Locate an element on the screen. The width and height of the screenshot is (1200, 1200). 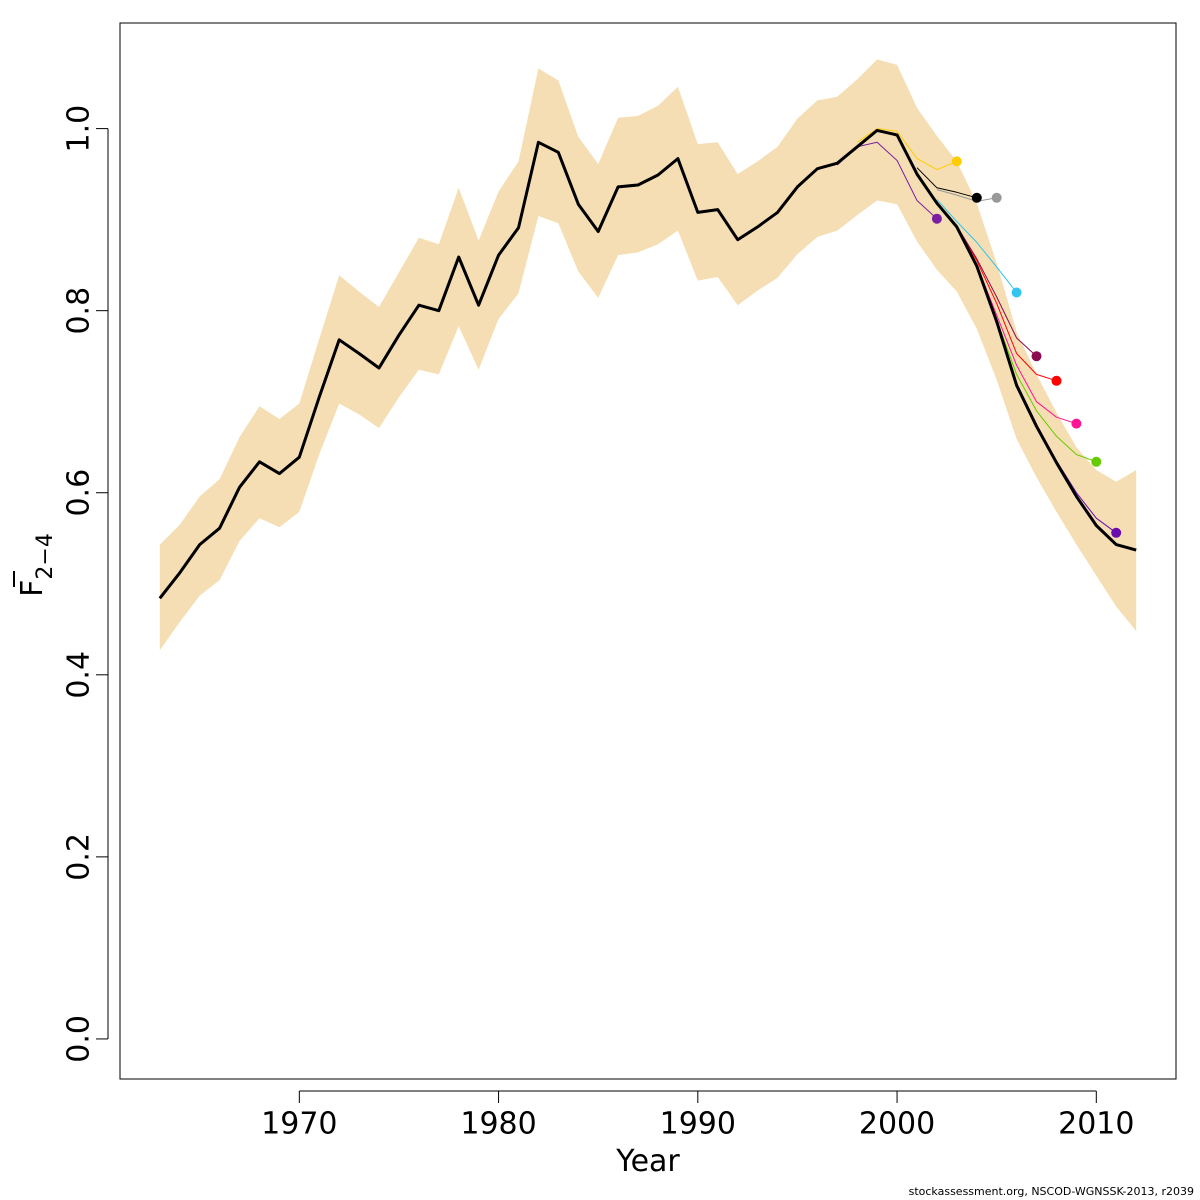
series-endpoint-2010 is located at coordinates (1096, 461).